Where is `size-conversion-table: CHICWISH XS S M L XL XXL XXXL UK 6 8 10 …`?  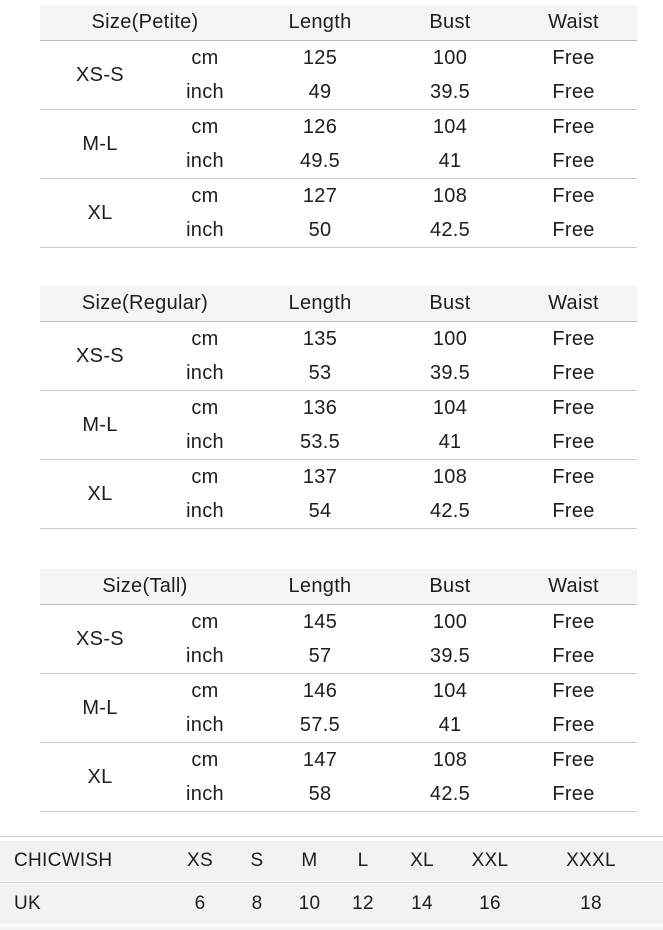
size-conversion-table: CHICWISH XS S M L XL XXL XXXL UK 6 8 10 … is located at coordinates (331, 883).